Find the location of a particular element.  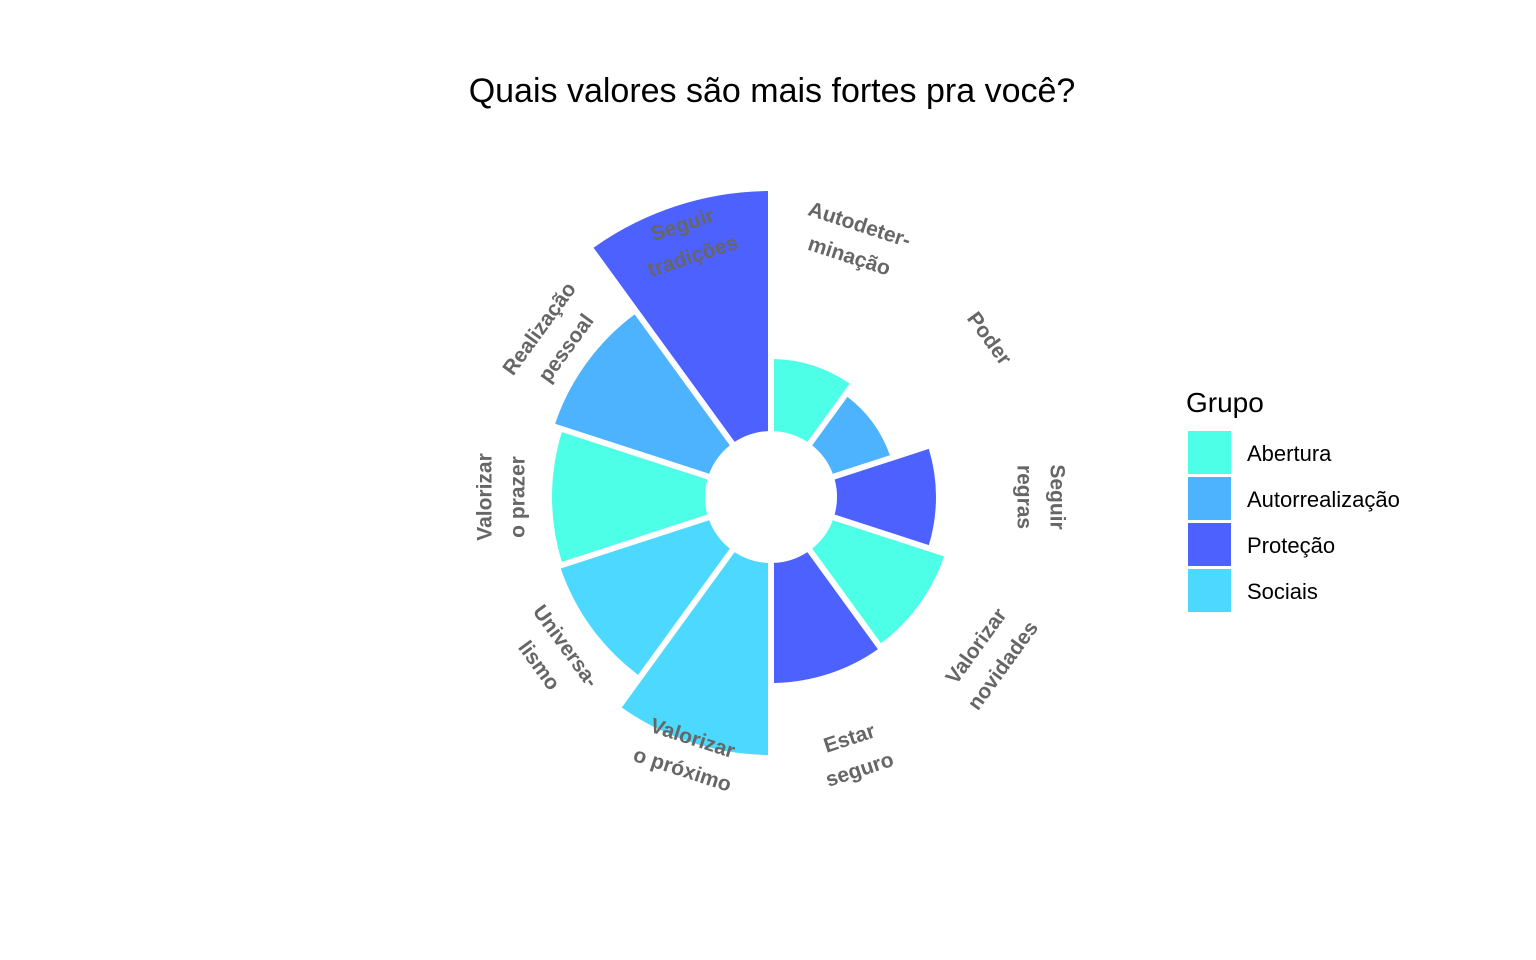

bar-valorizar-o-proximo is located at coordinates (695, 653).